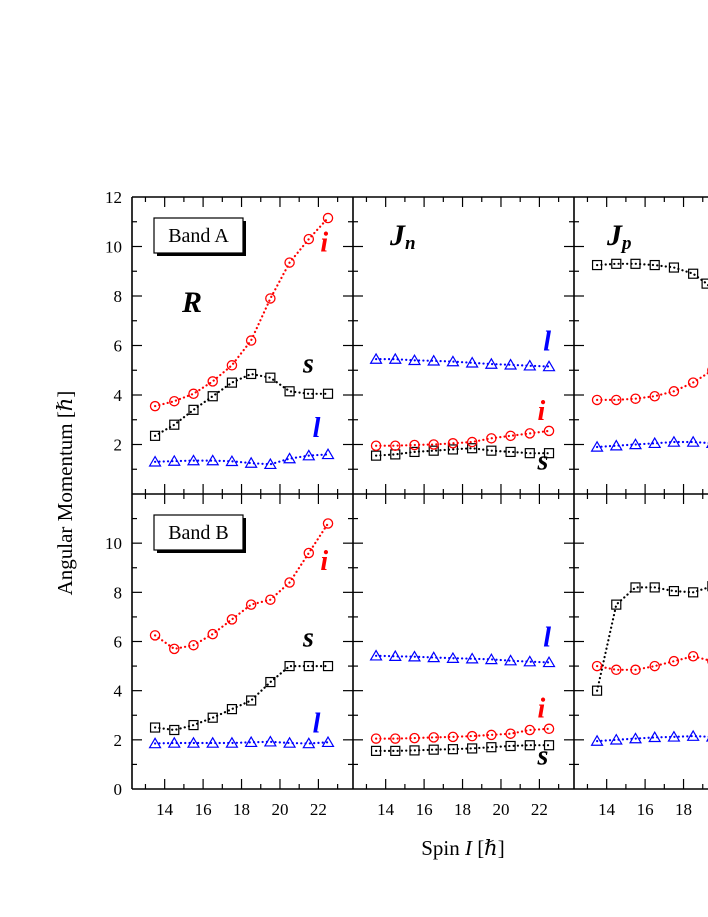  I want to click on series-line-s, so click(242, 698).